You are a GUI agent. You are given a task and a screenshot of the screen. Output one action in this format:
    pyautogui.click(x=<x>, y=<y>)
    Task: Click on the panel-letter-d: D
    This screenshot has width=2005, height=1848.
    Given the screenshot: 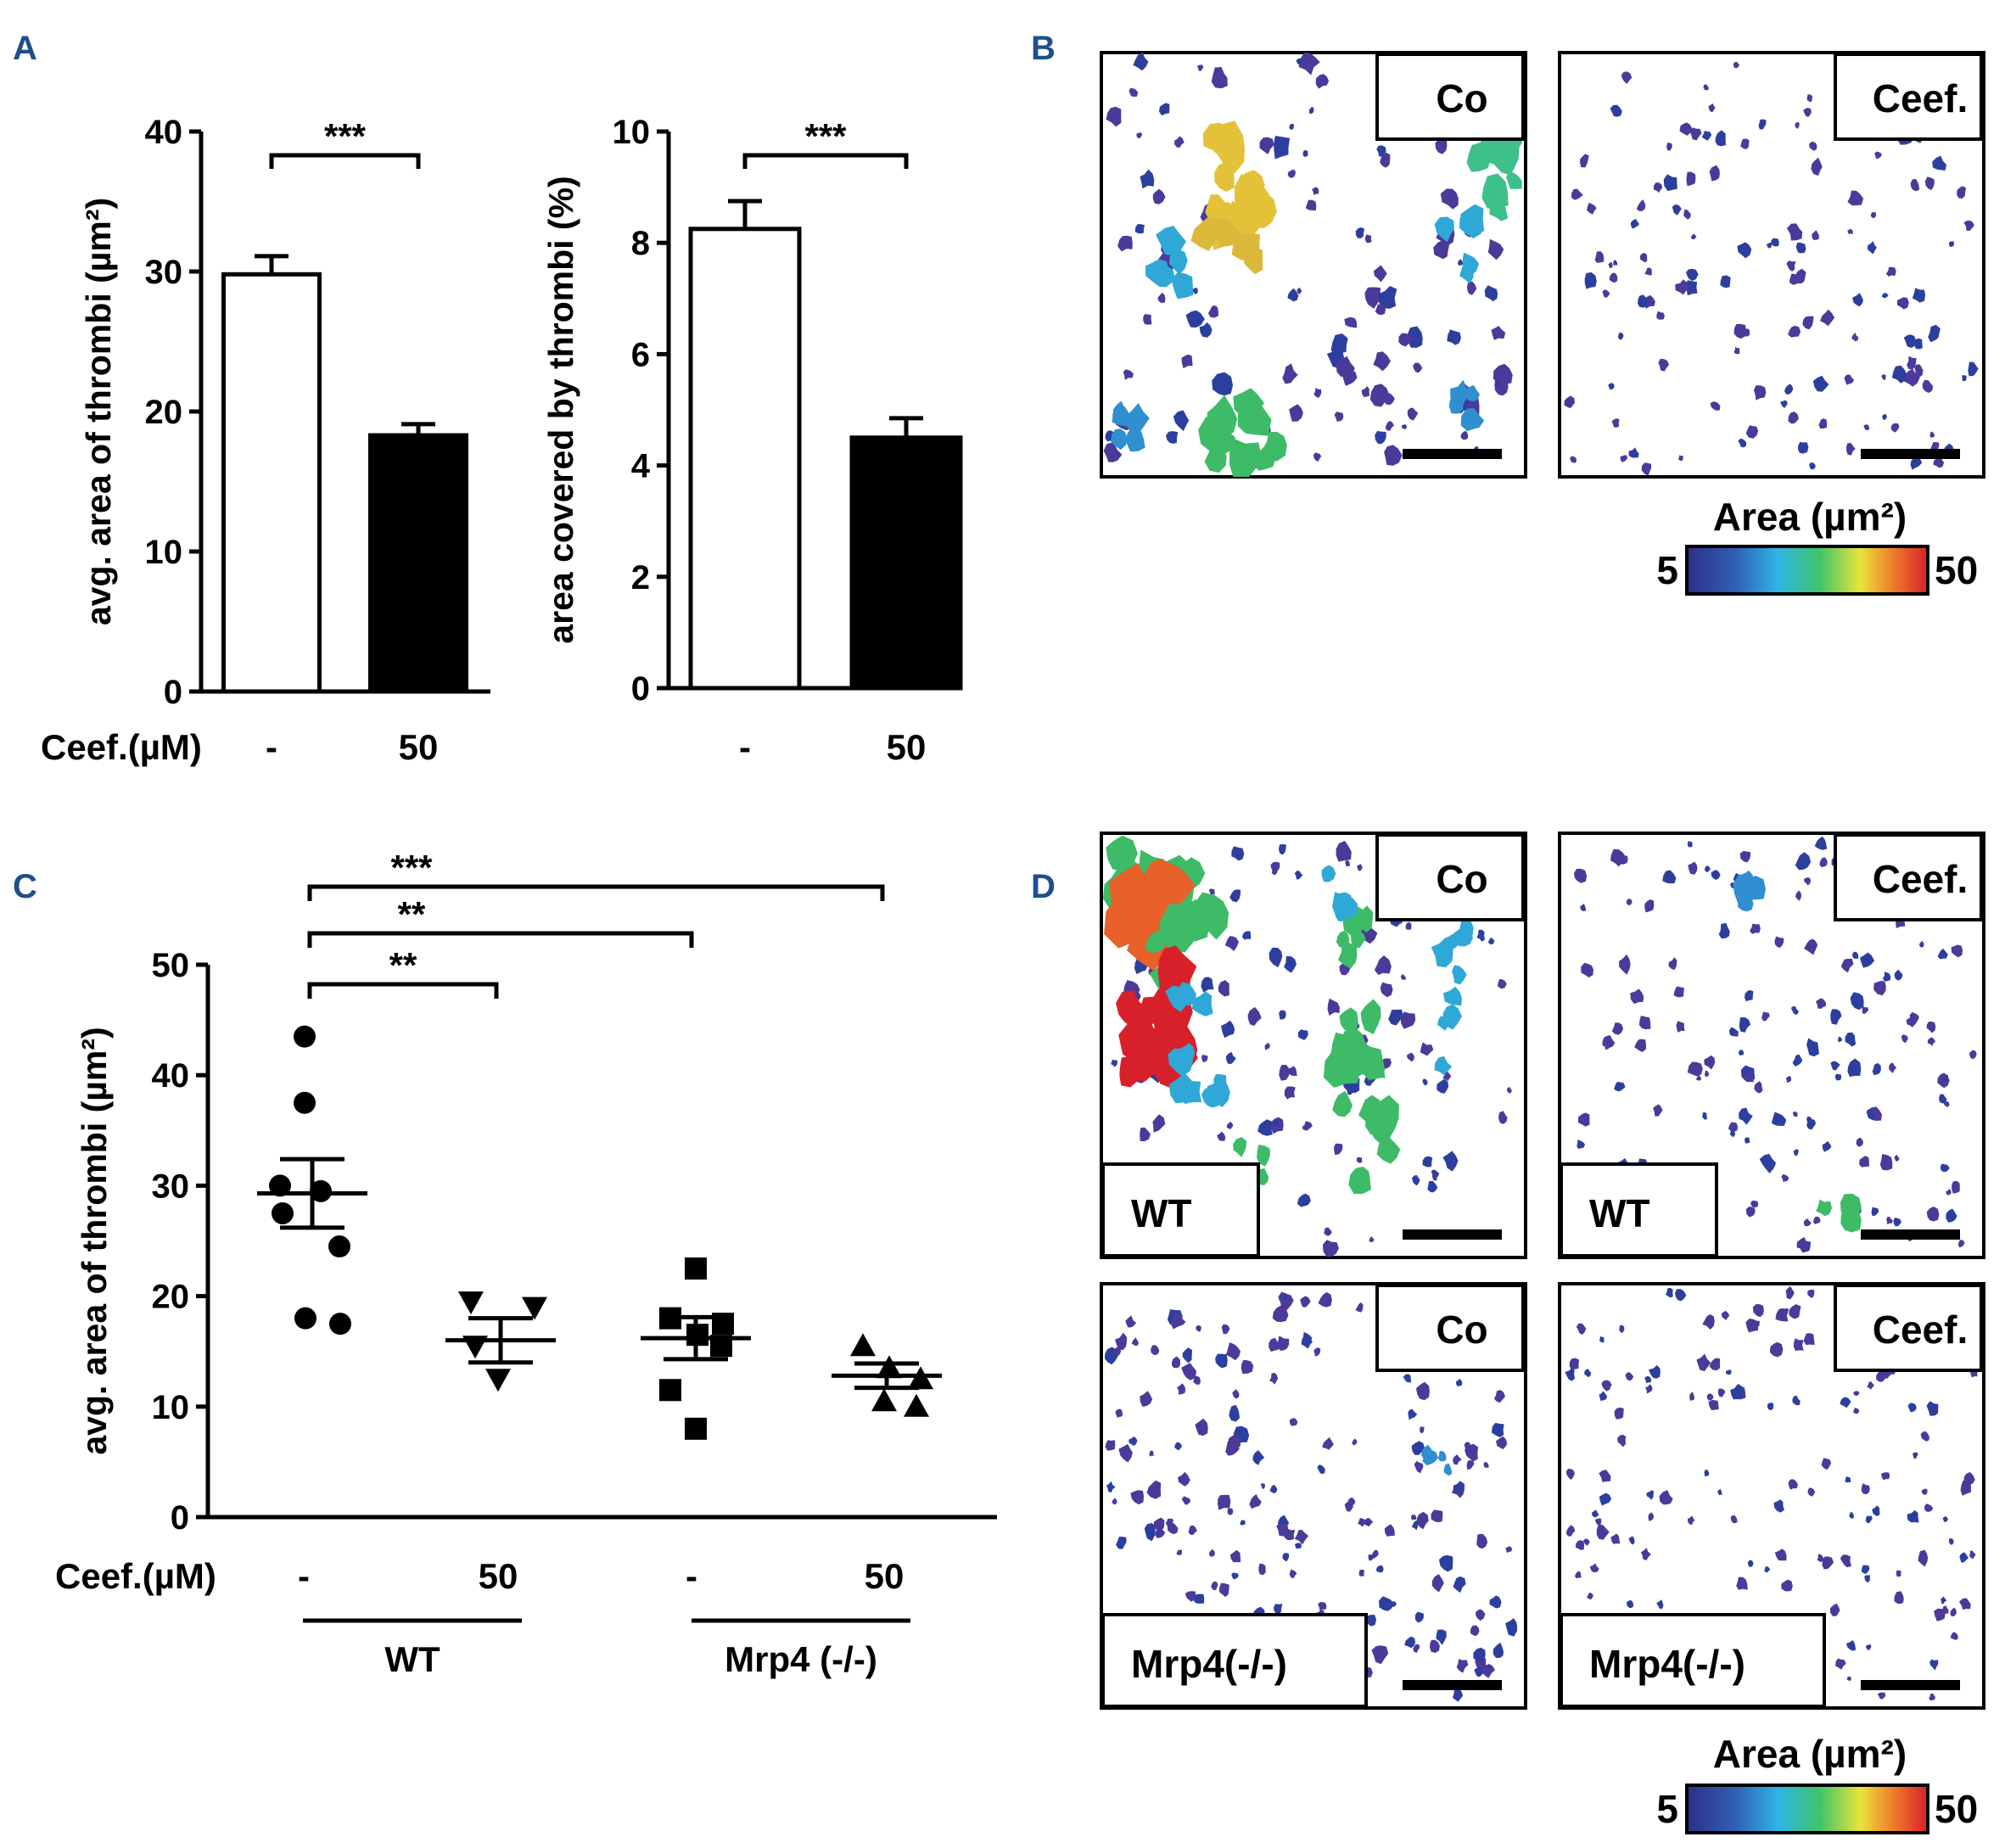 What is the action you would take?
    pyautogui.click(x=1043, y=887)
    